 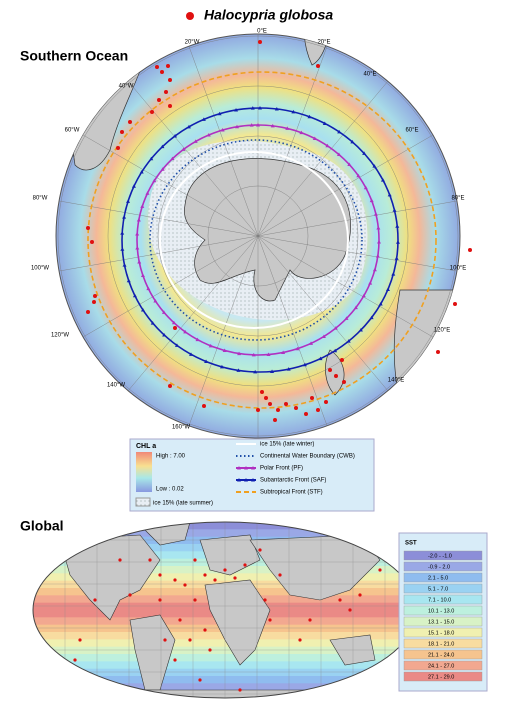 I want to click on legend-label: Subtropical Front (STF), so click(x=291, y=493).